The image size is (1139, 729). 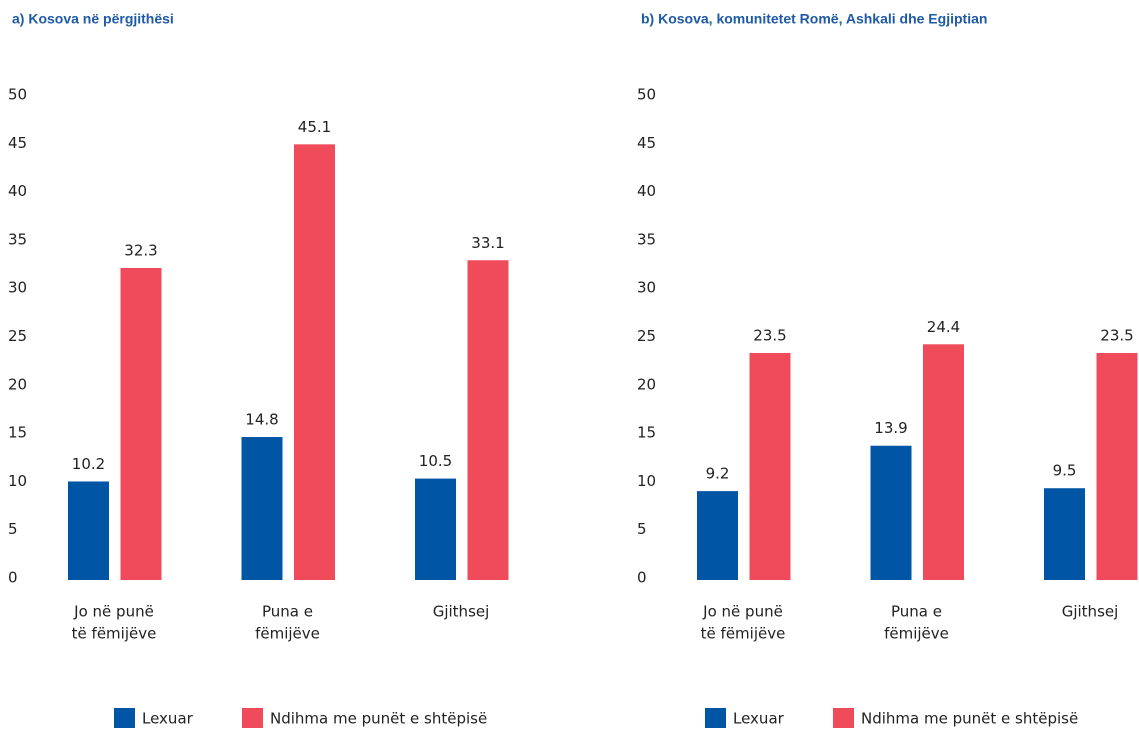 What do you see at coordinates (487, 243) in the screenshot?
I see `value-label: 33.1` at bounding box center [487, 243].